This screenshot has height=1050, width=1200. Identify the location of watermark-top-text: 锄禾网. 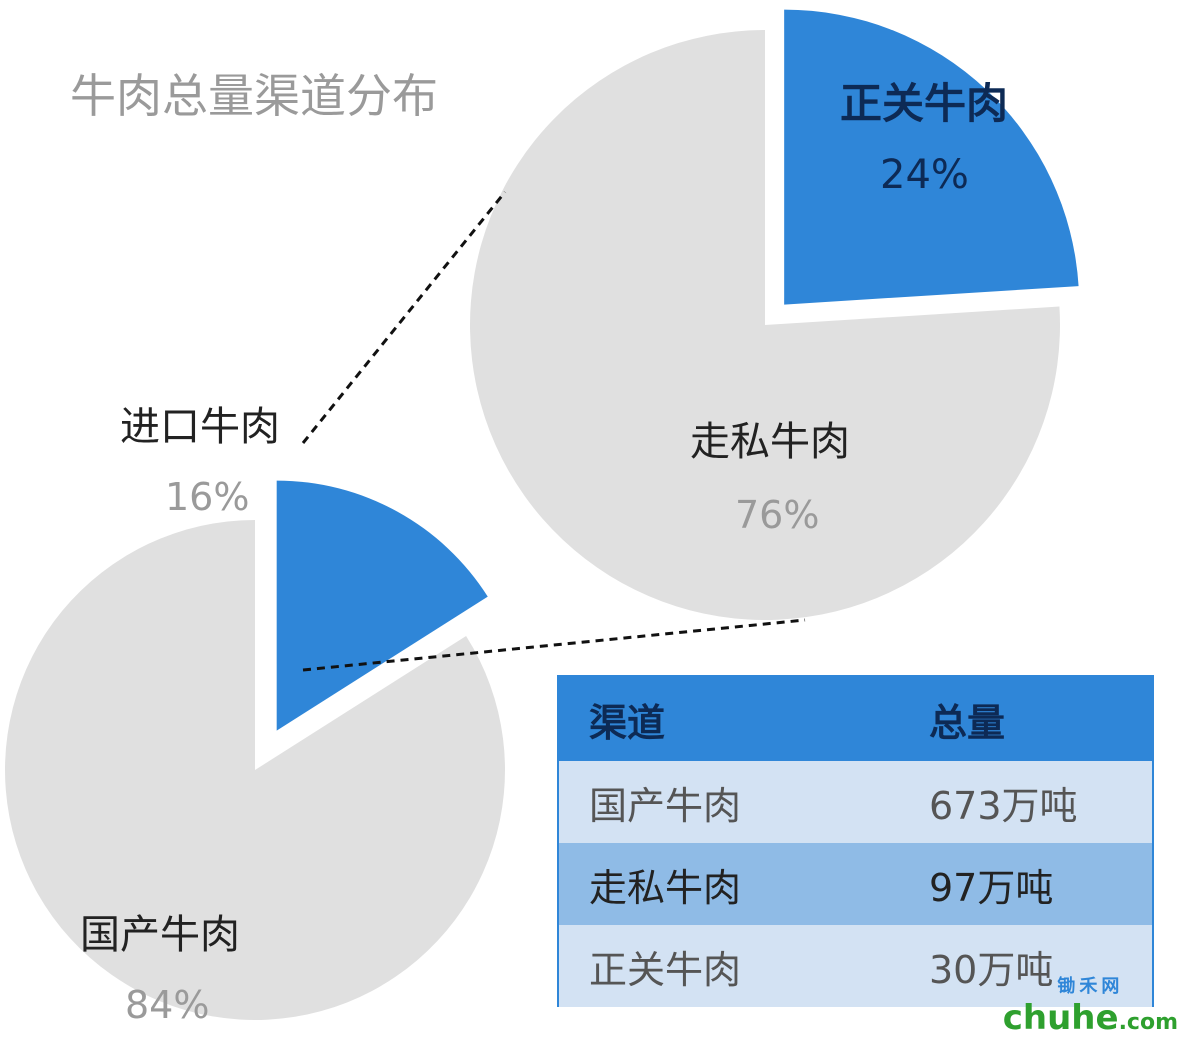
(1090, 986).